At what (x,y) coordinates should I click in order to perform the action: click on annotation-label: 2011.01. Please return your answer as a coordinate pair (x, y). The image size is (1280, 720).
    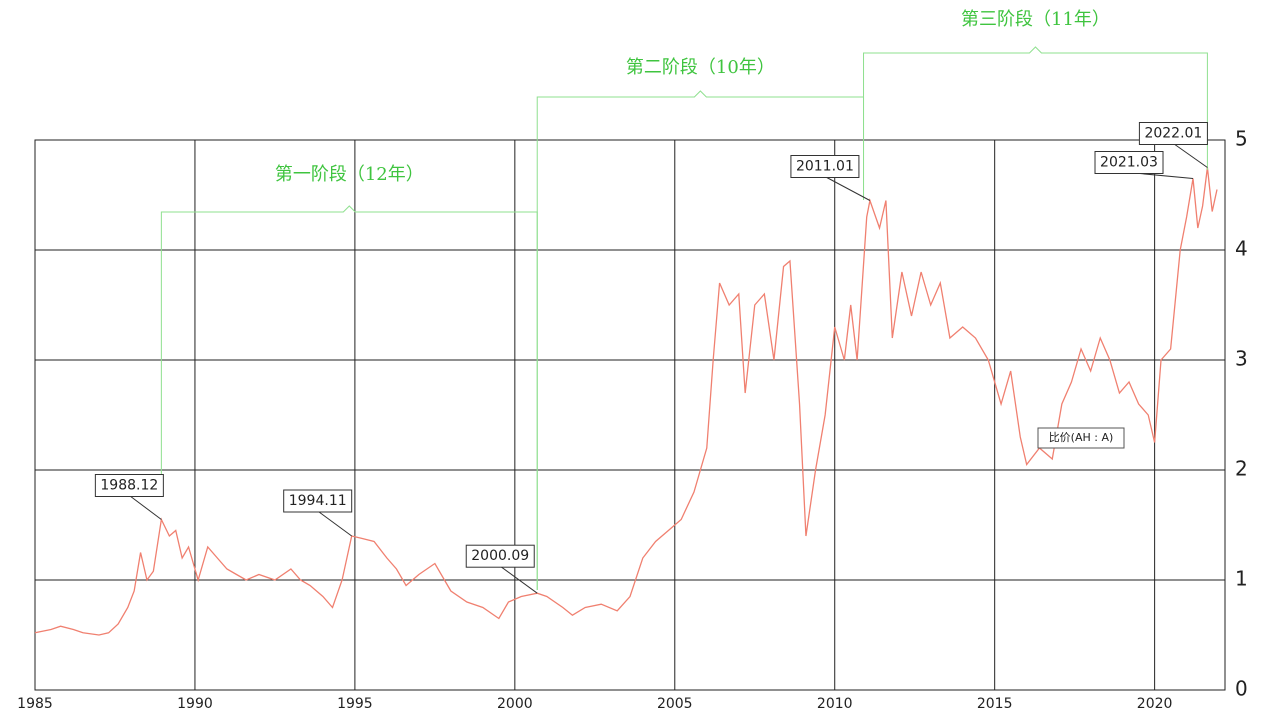
    Looking at the image, I should click on (825, 167).